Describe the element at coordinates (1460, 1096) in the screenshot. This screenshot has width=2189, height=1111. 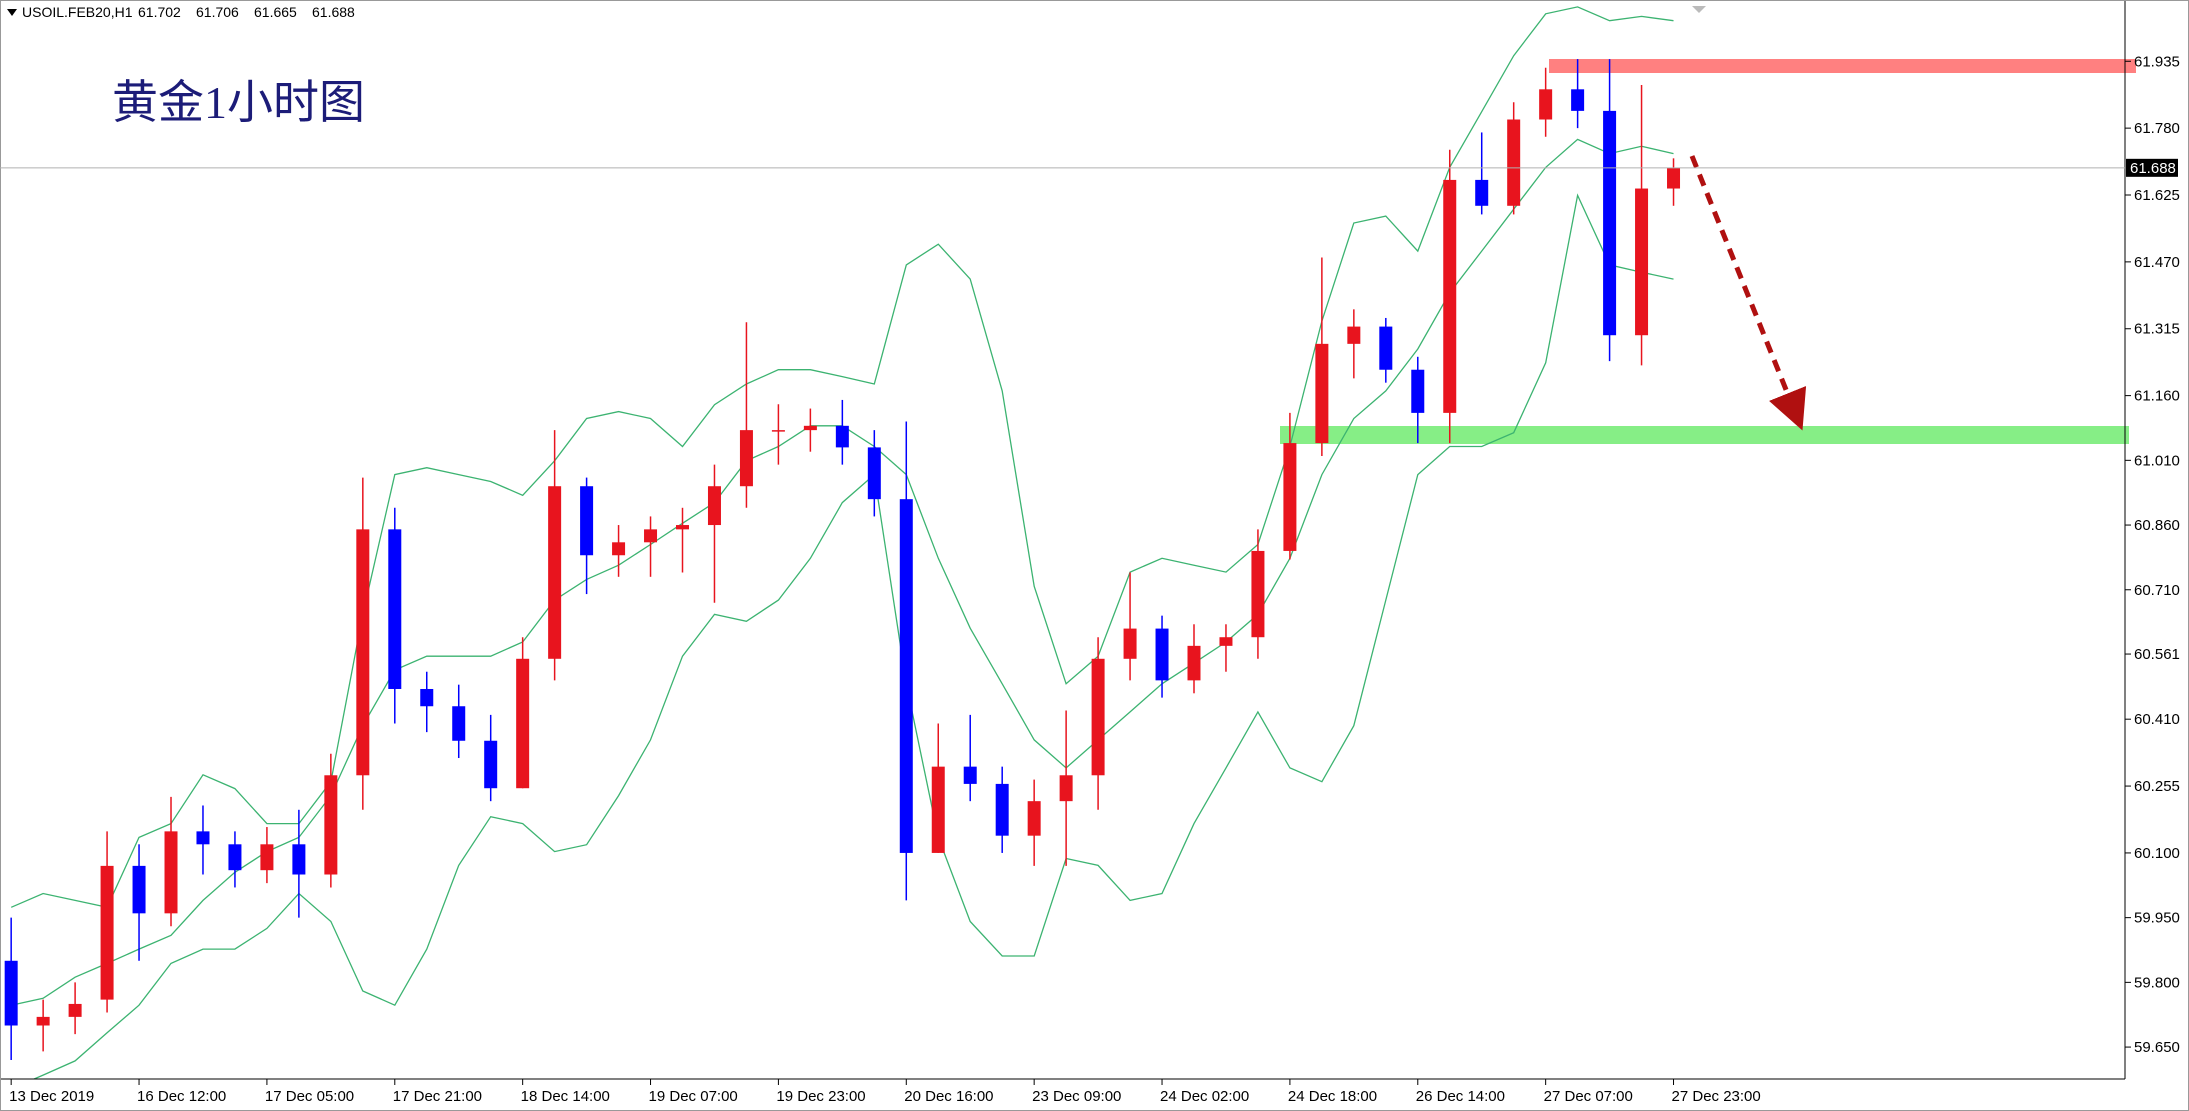
I see `x-tick-label: 26 Dec 14:00` at that location.